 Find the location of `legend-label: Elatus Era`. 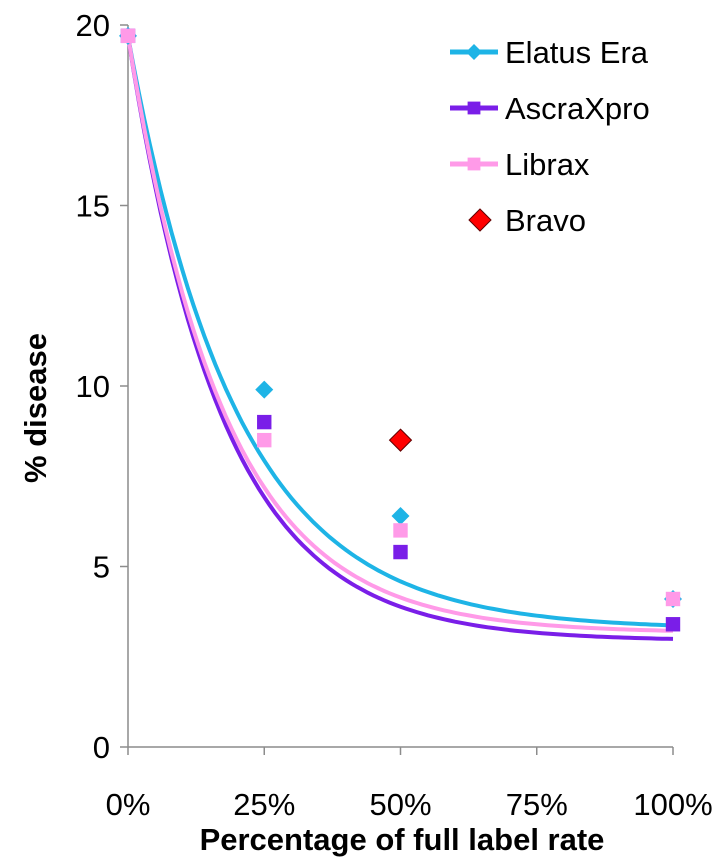

legend-label: Elatus Era is located at coordinates (577, 52).